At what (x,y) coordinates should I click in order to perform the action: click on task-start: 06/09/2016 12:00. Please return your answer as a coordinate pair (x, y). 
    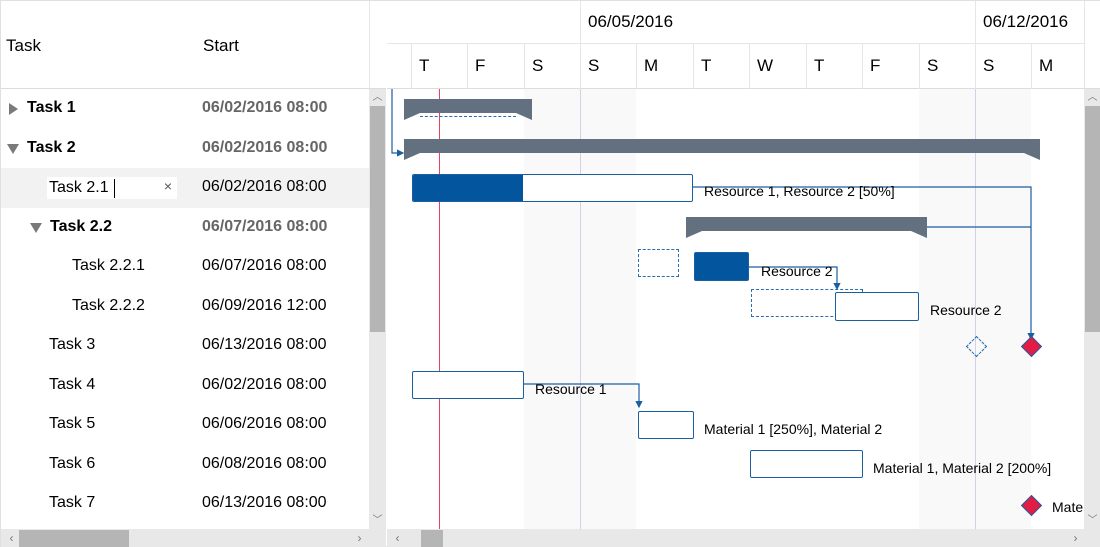
    Looking at the image, I should click on (264, 305).